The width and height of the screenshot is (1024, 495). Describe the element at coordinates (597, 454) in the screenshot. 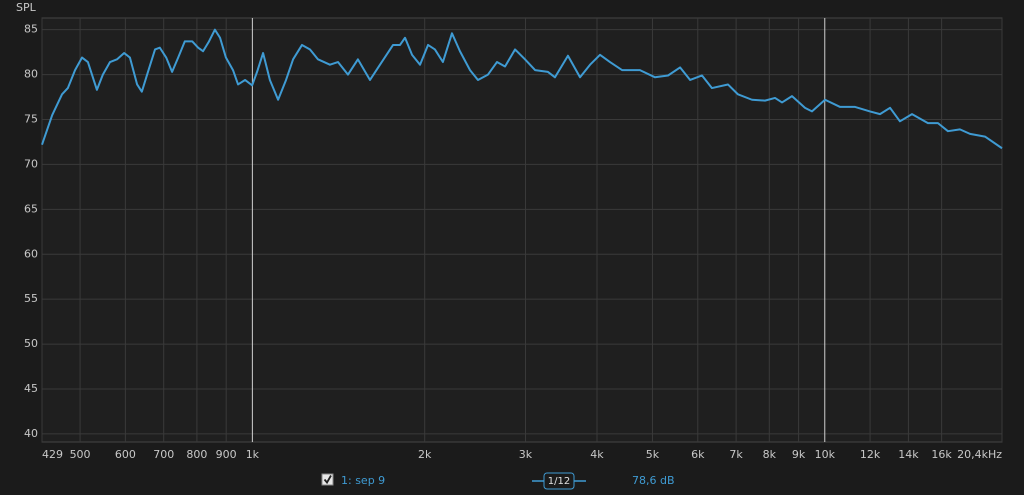

I see `x-tick-label: 4k` at that location.